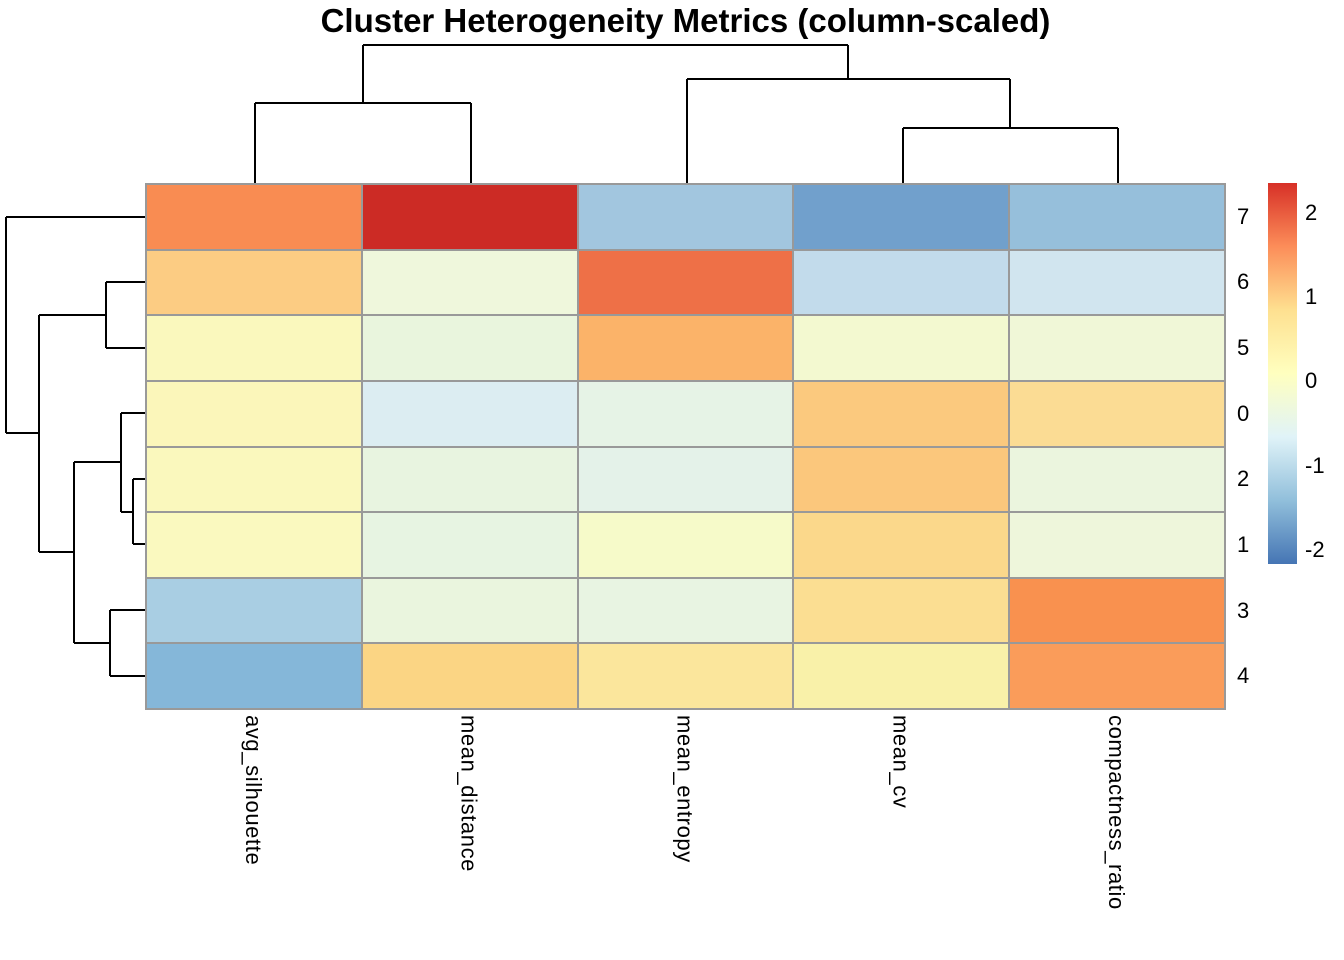 The width and height of the screenshot is (1344, 960). Describe the element at coordinates (685, 610) in the screenshot. I see `heatmap-cell-r3-mean_entropy` at that location.